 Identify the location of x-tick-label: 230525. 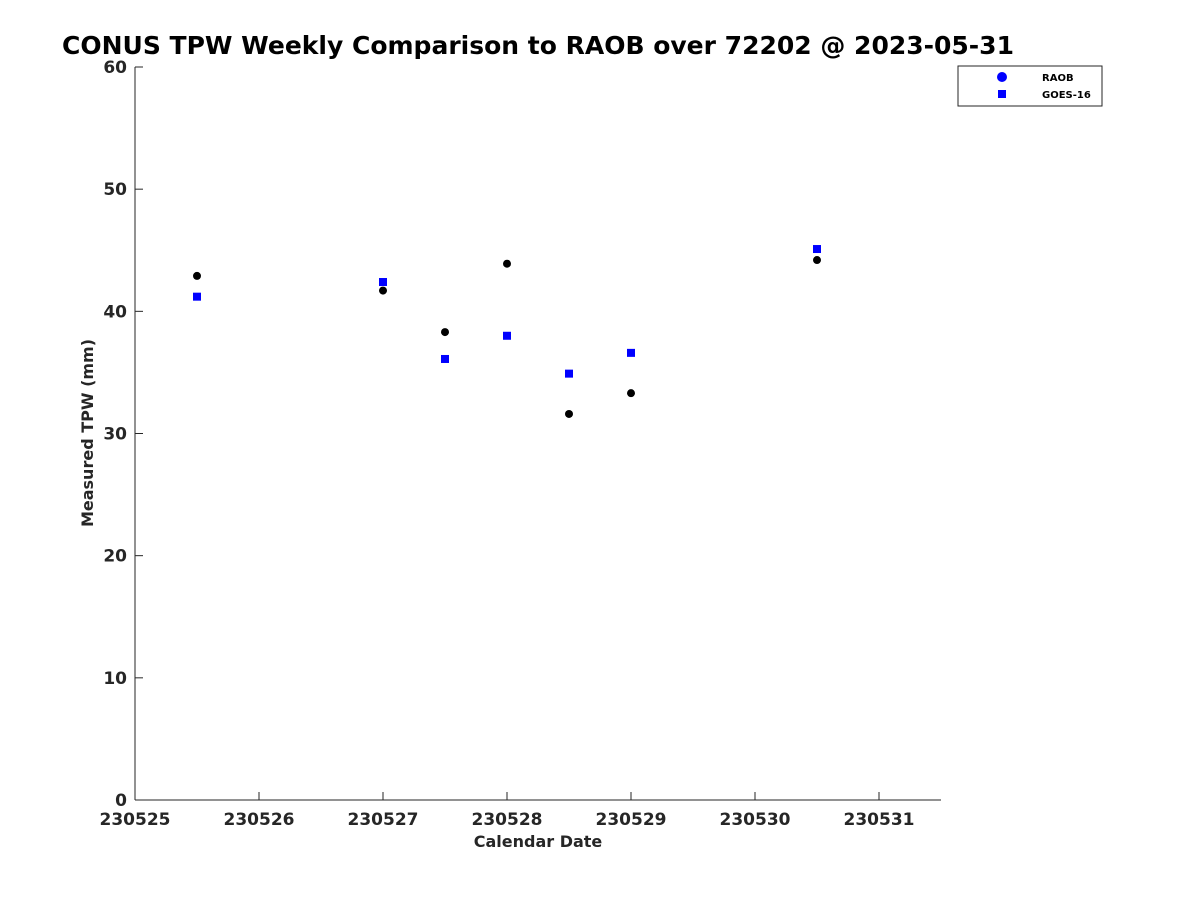
(135, 820).